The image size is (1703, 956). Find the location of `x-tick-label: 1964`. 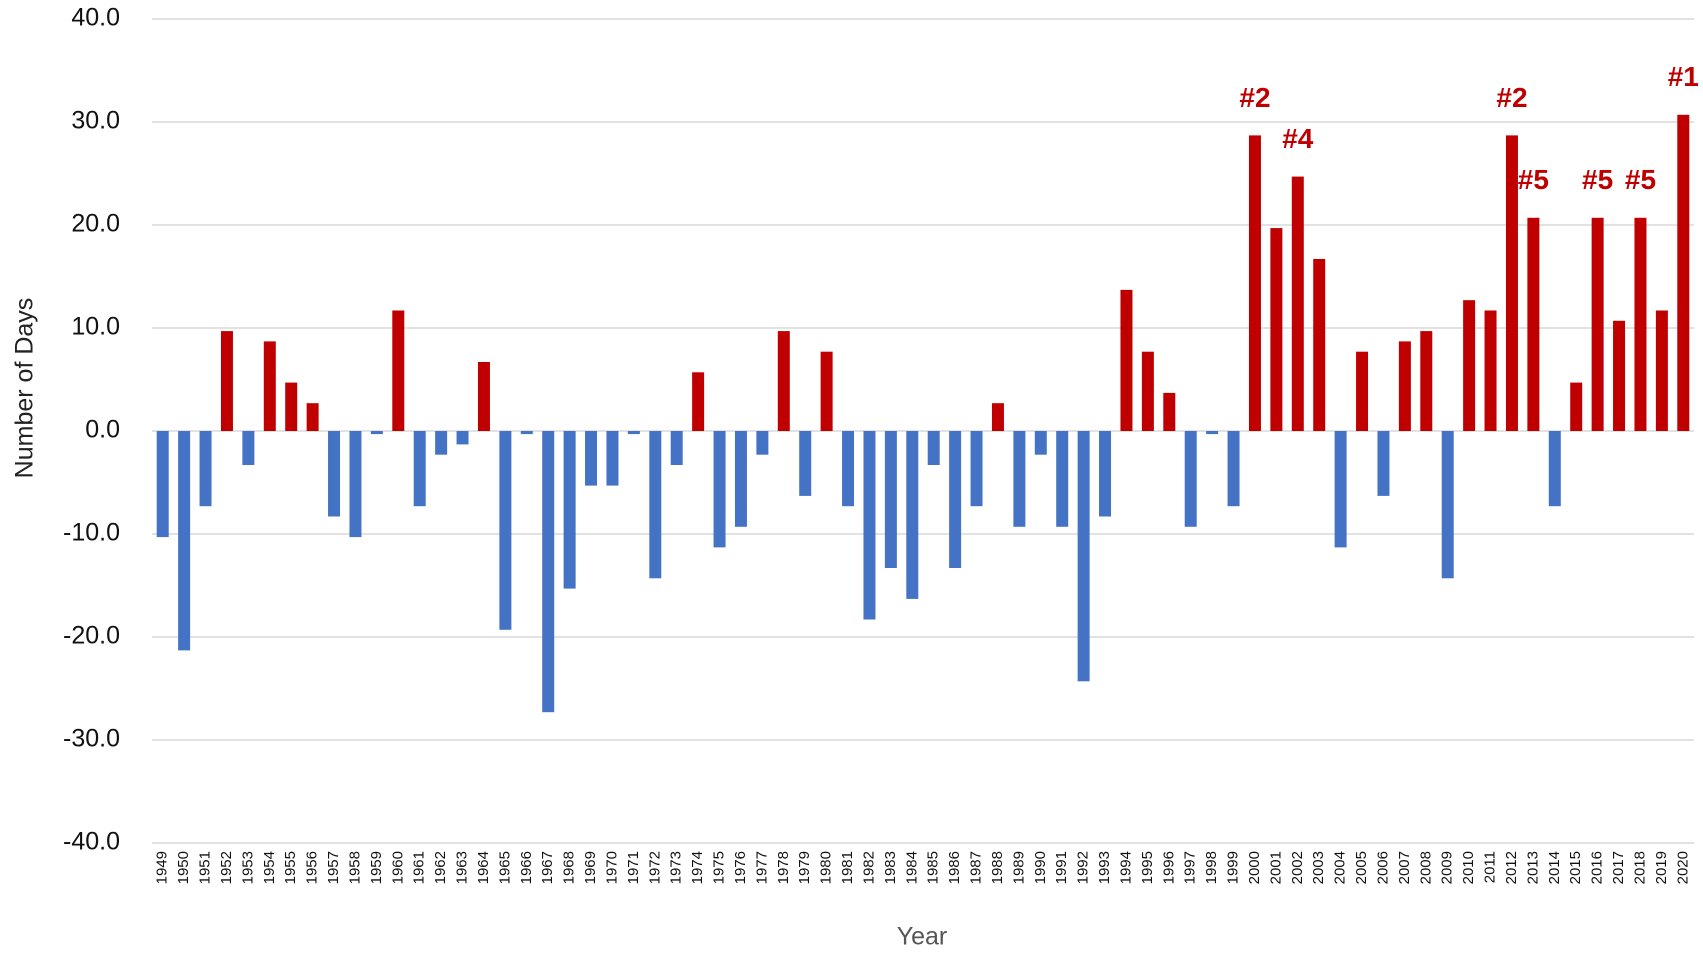

x-tick-label: 1964 is located at coordinates (483, 867).